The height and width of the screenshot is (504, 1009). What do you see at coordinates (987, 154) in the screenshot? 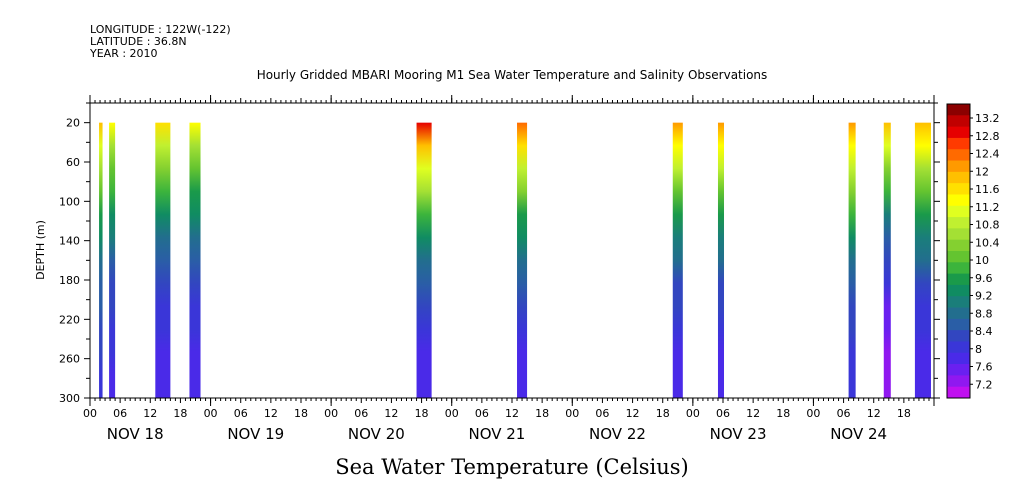
I see `colorbar-tick-label: 12.4` at bounding box center [987, 154].